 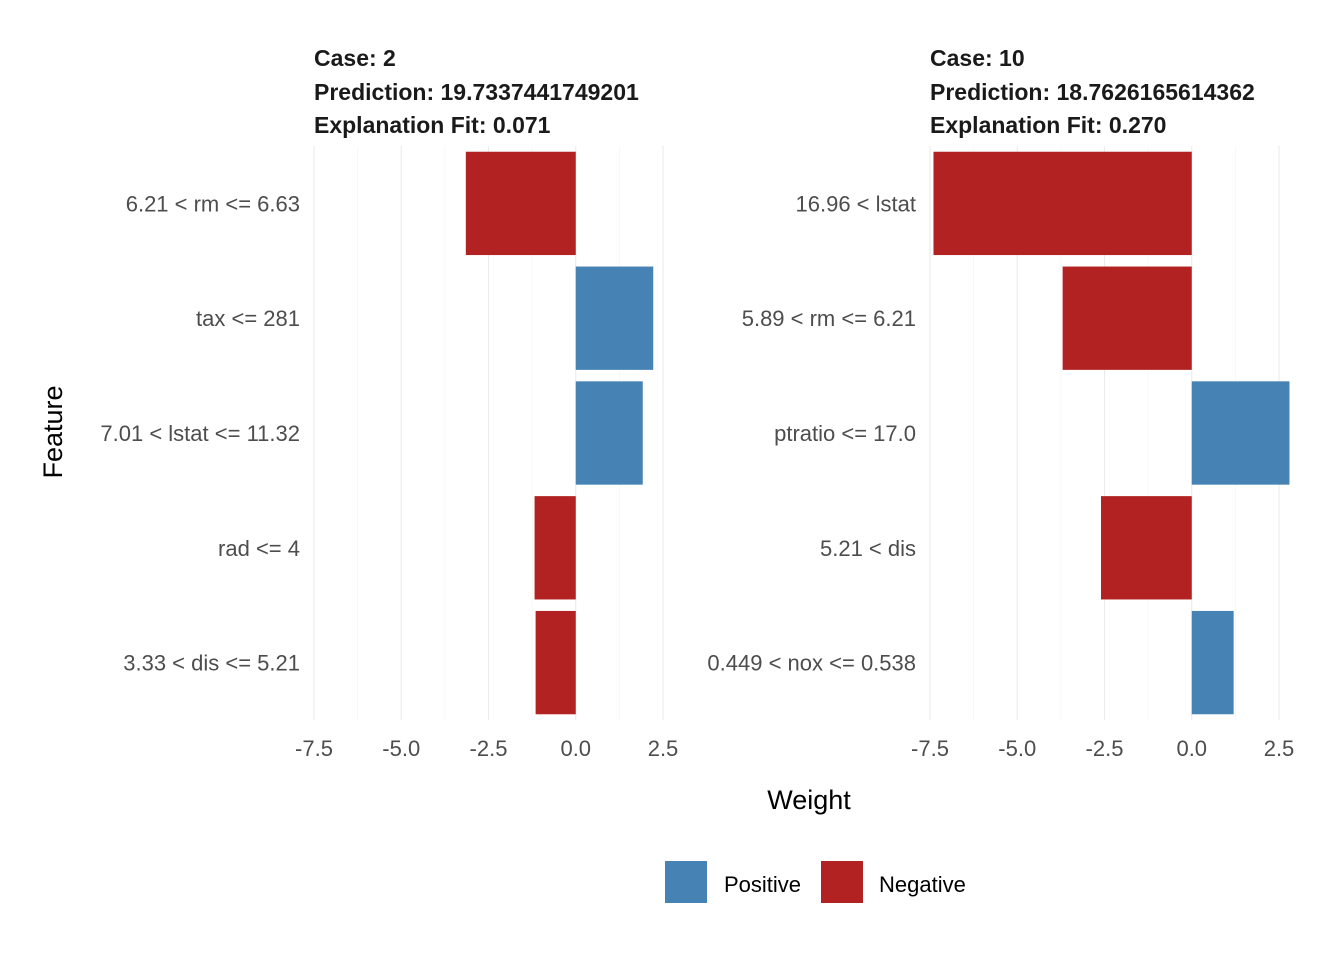 I want to click on feature-label: tax <= 281, so click(x=248, y=318).